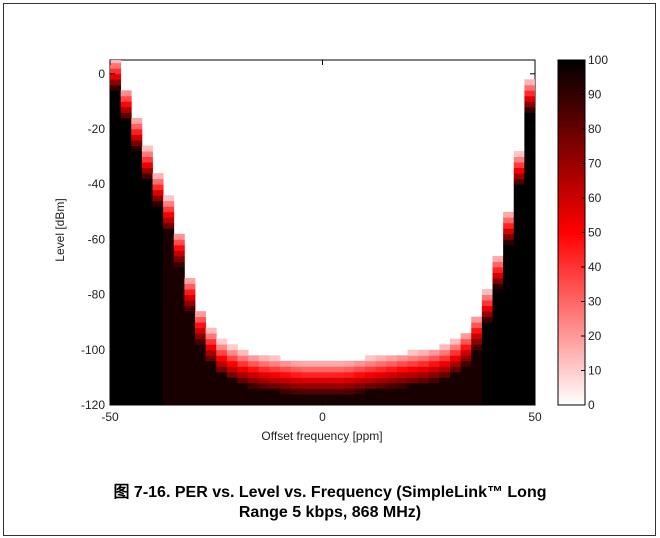 The width and height of the screenshot is (660, 538). Describe the element at coordinates (595, 129) in the screenshot. I see `colorbar-tick-label: 80` at that location.